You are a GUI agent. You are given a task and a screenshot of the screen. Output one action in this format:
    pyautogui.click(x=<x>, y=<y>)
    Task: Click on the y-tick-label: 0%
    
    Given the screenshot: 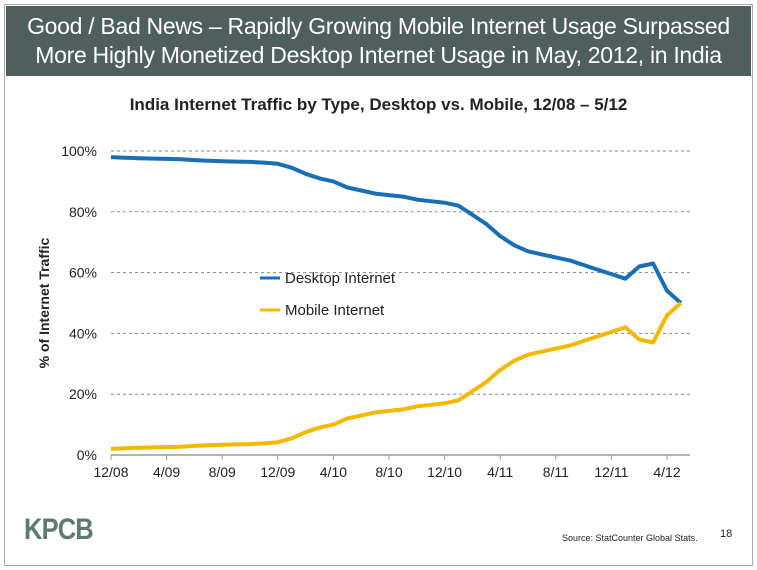 What is the action you would take?
    pyautogui.click(x=87, y=455)
    